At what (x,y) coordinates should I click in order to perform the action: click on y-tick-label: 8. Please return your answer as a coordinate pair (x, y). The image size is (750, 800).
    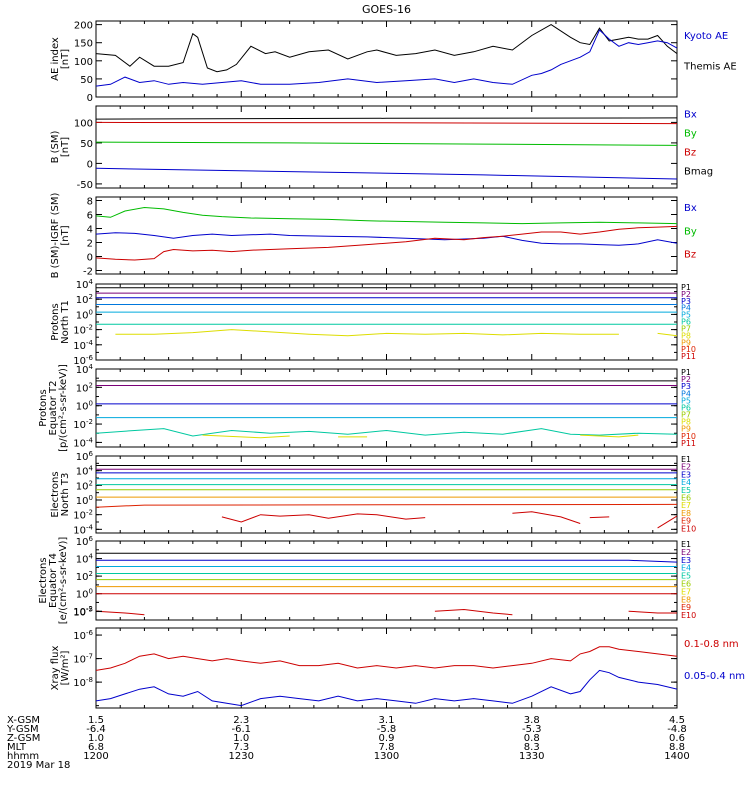
    Looking at the image, I should click on (90, 202).